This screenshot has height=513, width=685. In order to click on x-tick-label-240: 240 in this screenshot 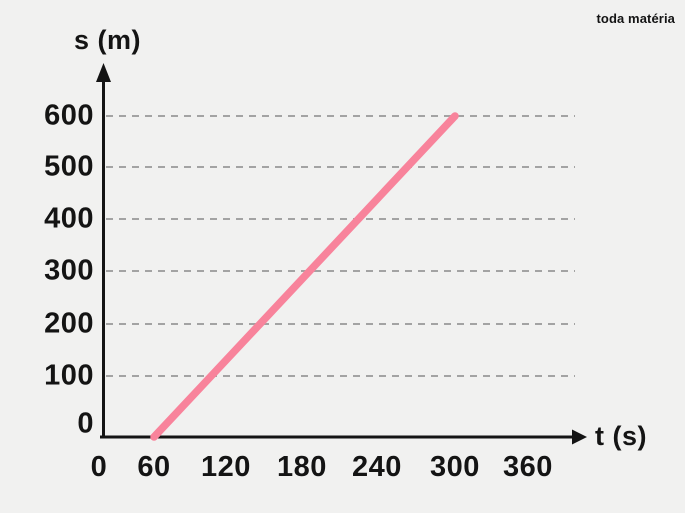, I will do `click(377, 467)`.